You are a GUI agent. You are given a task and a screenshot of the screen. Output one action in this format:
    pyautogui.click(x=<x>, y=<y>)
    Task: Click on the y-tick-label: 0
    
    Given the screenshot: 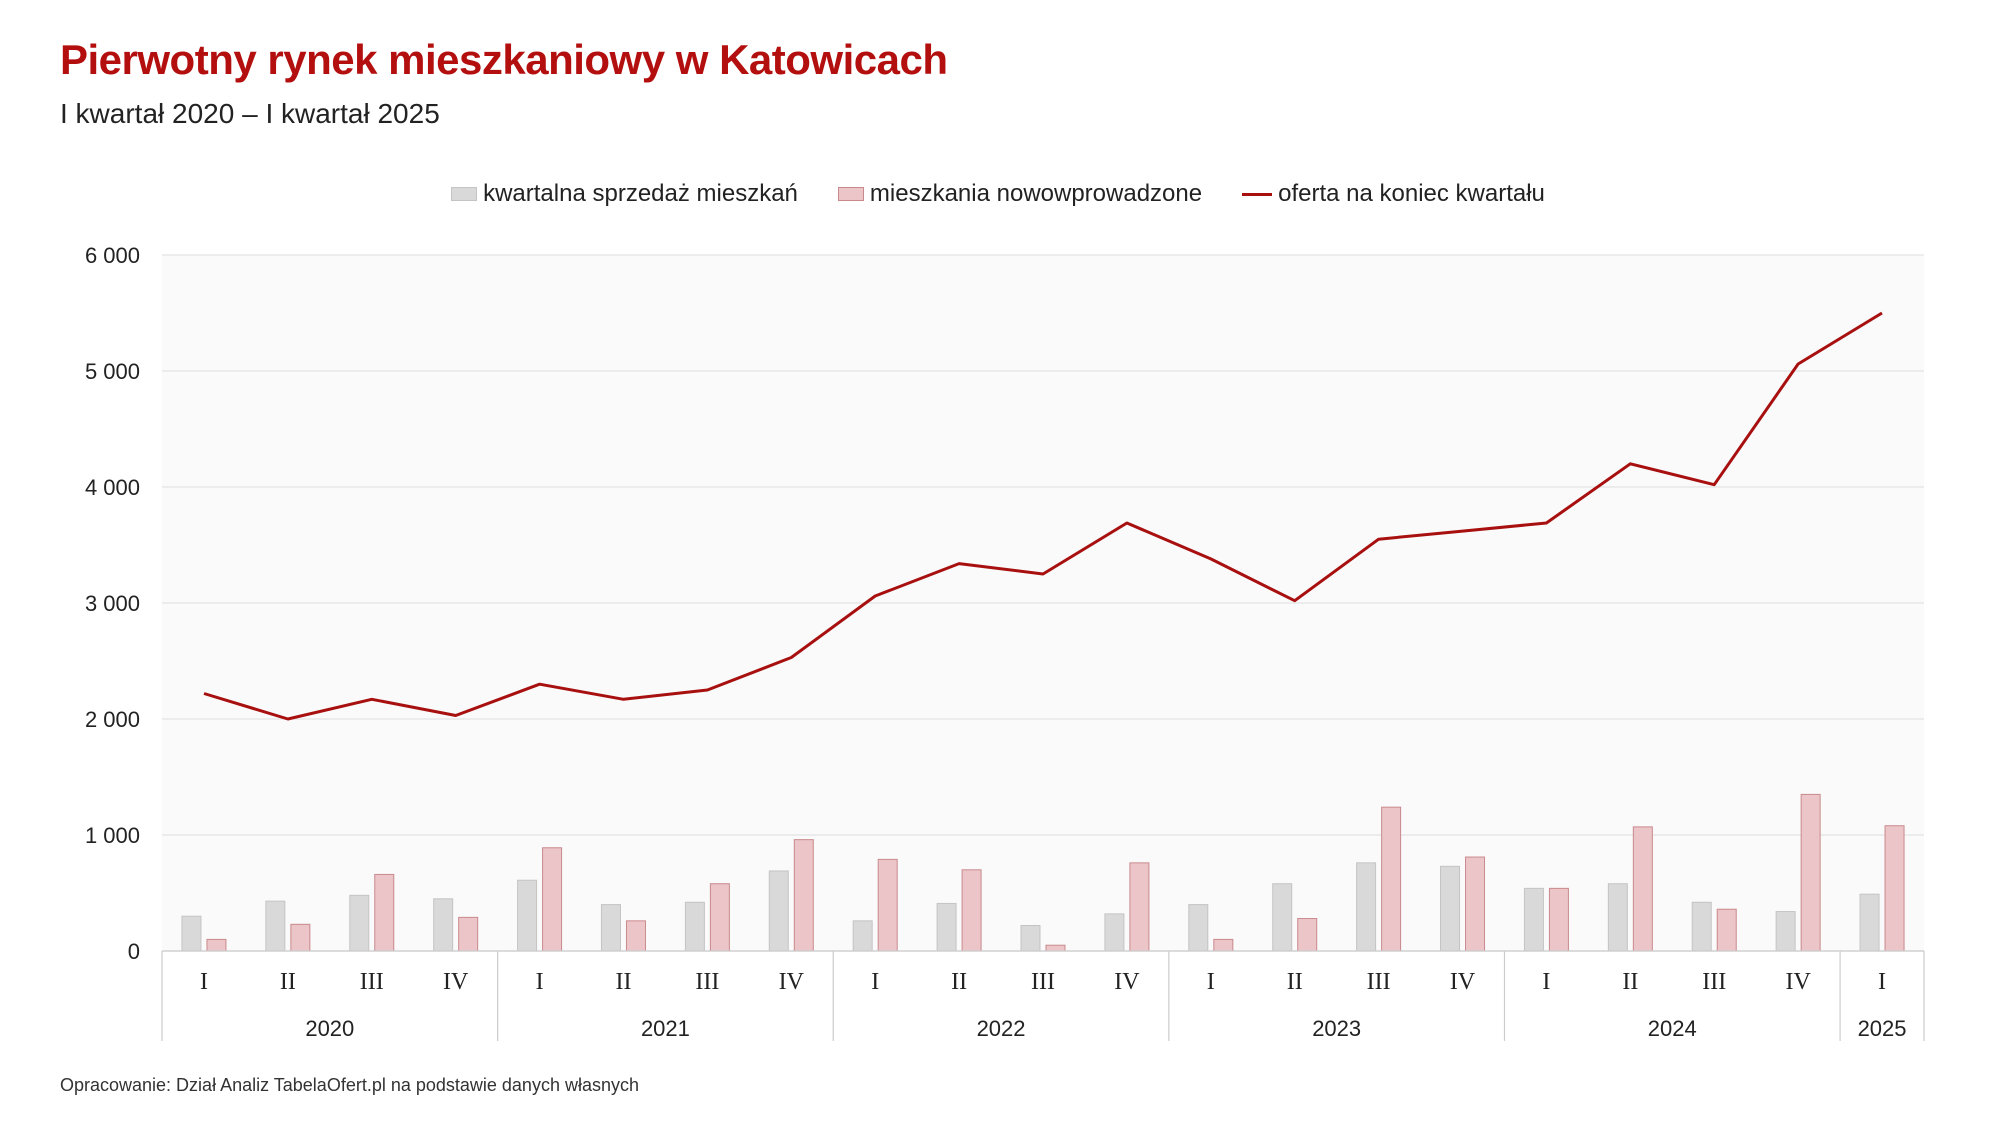 What is the action you would take?
    pyautogui.click(x=134, y=951)
    